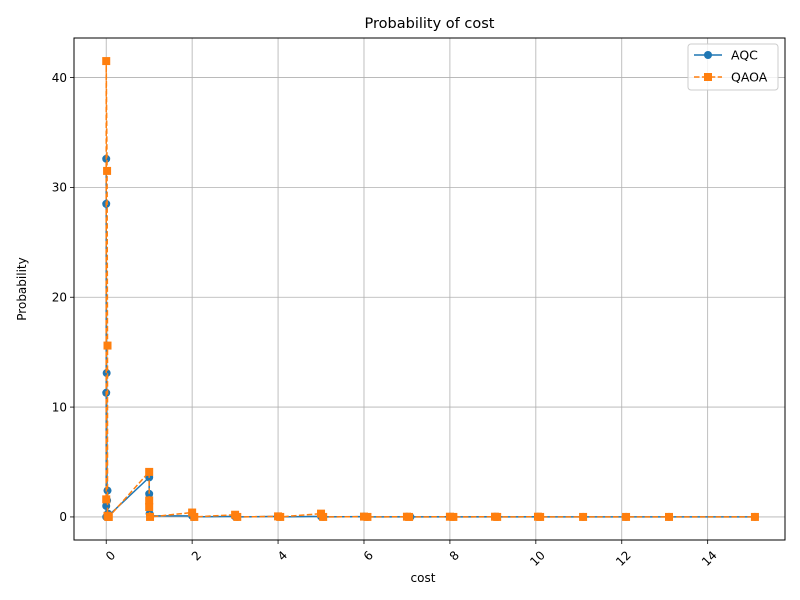  I want to click on y-tick-label: 0, so click(63, 517).